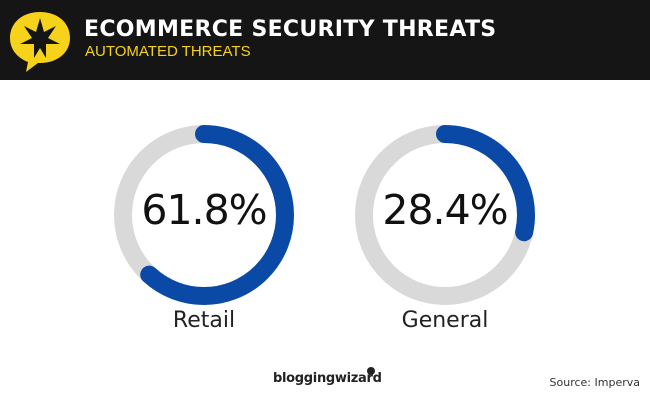 The image size is (650, 400). Describe the element at coordinates (204, 320) in the screenshot. I see `donut-category: Retail` at that location.